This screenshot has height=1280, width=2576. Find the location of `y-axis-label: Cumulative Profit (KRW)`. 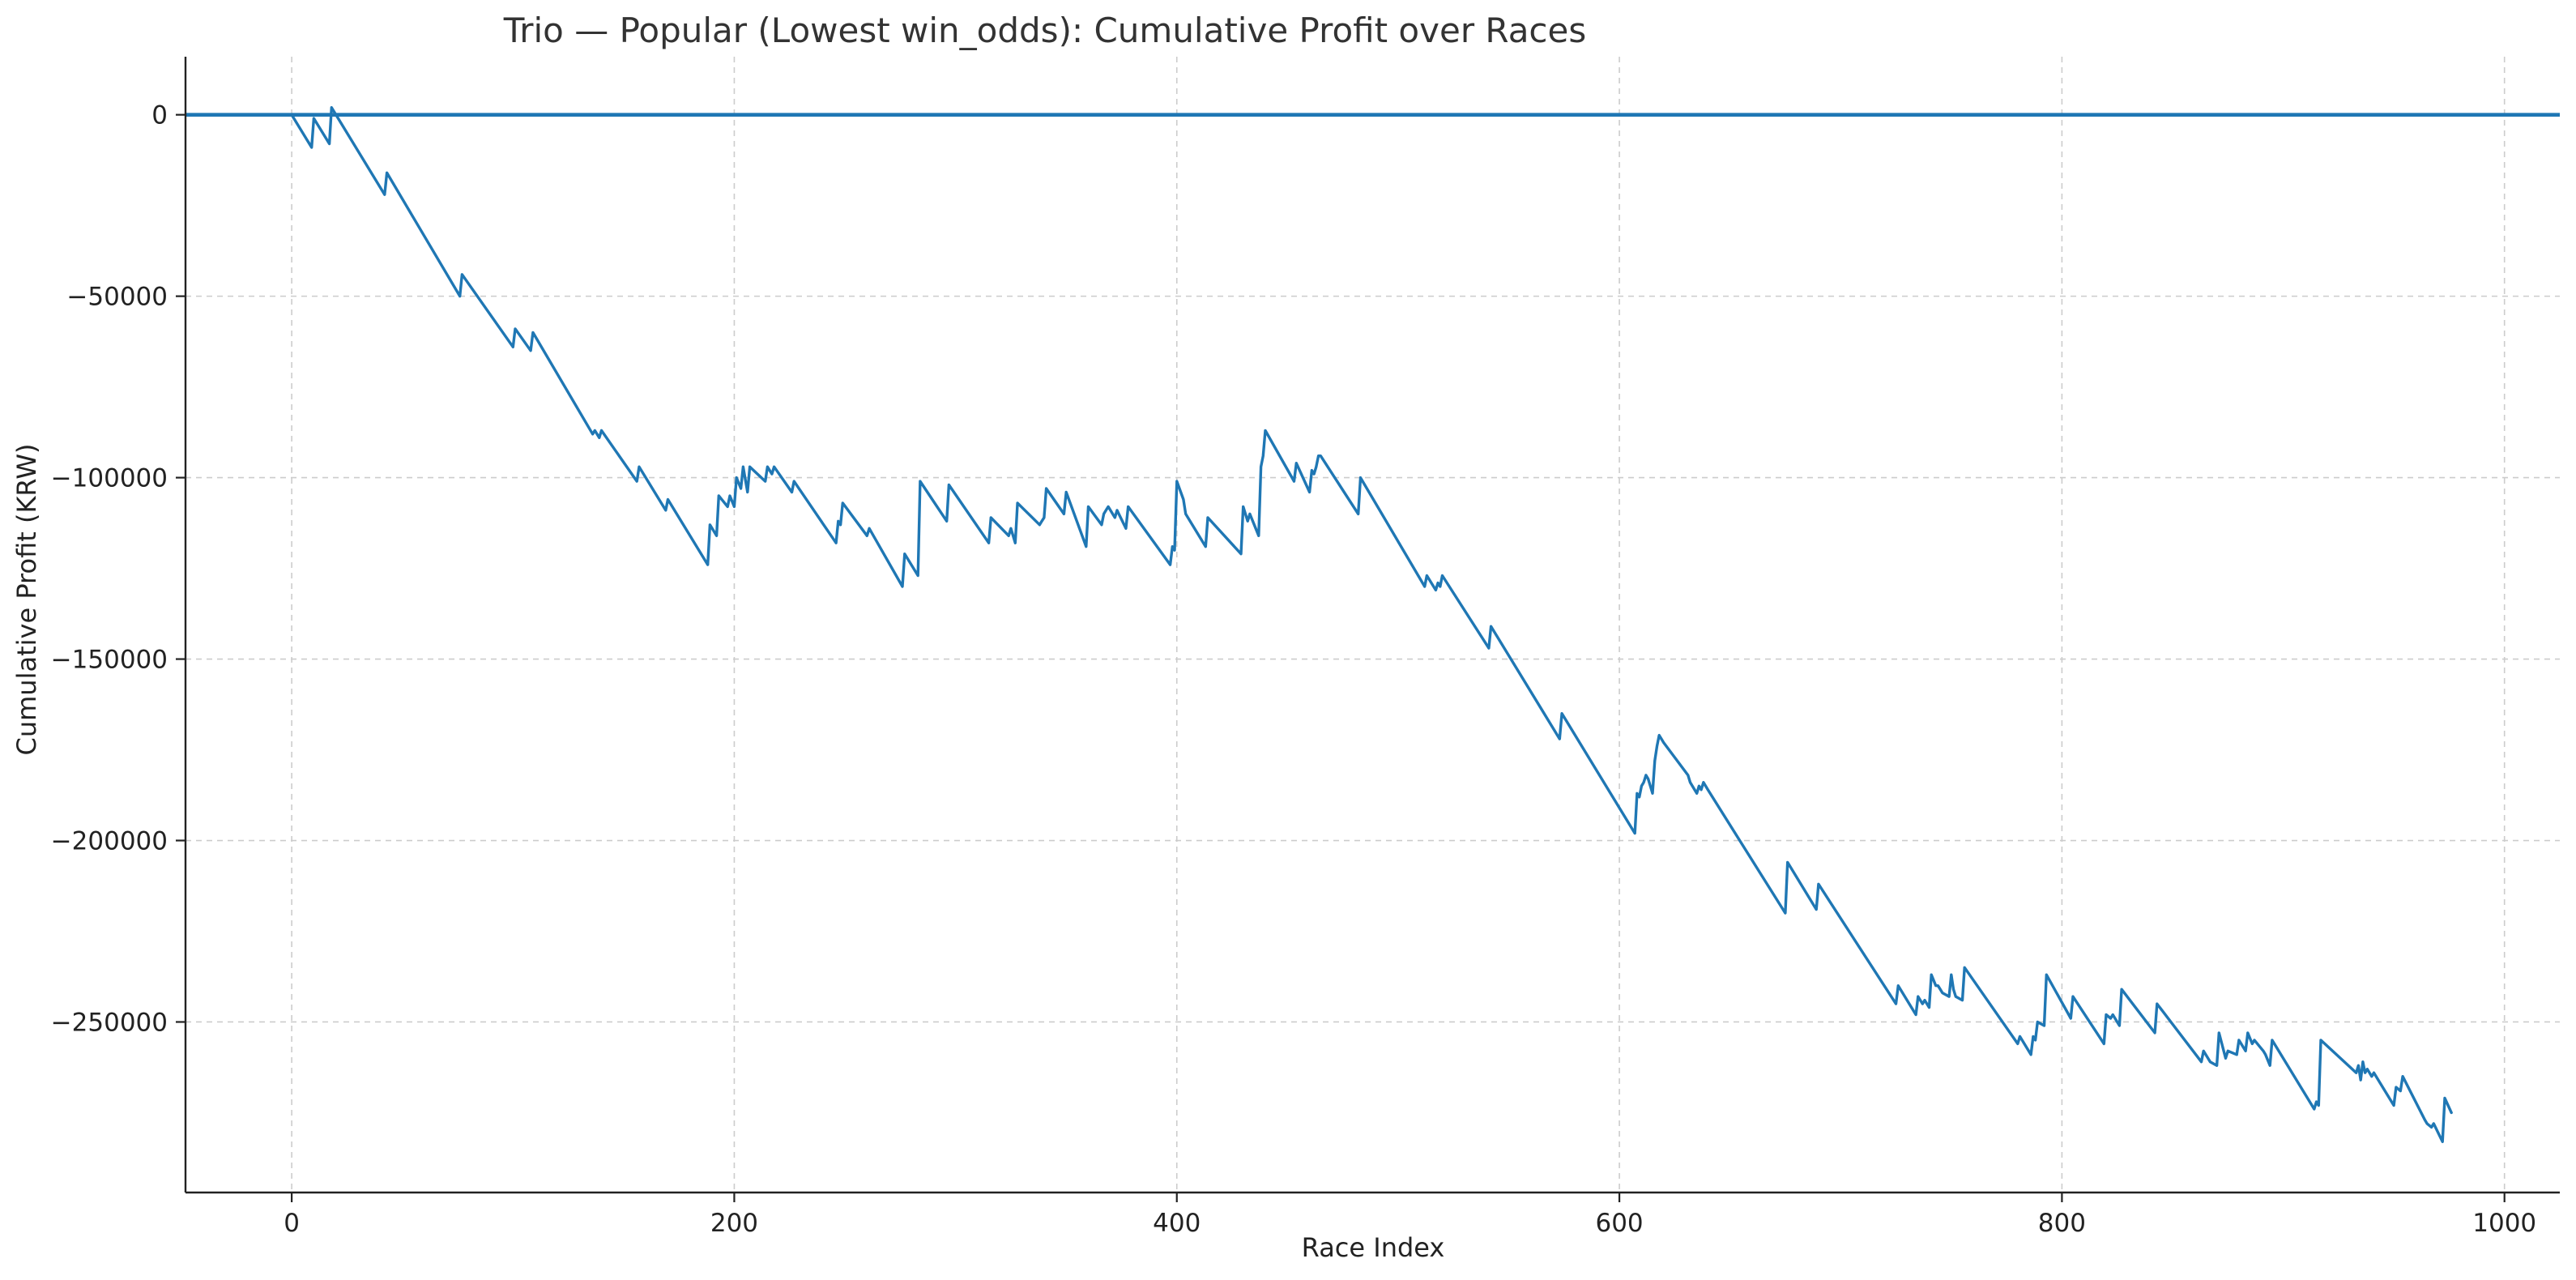

y-axis-label: Cumulative Profit (KRW) is located at coordinates (26, 600).